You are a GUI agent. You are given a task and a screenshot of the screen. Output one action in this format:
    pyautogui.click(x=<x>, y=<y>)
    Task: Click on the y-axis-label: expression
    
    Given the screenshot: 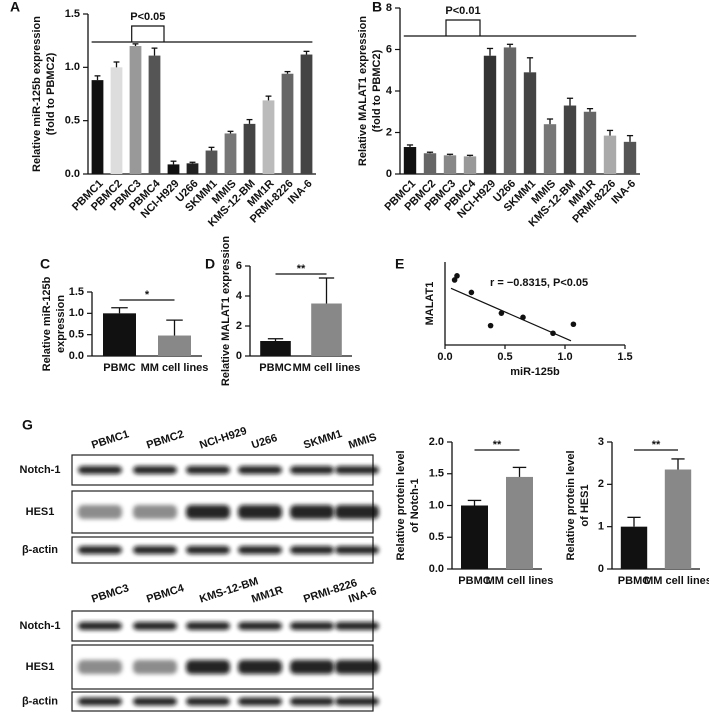 What is the action you would take?
    pyautogui.click(x=61, y=324)
    